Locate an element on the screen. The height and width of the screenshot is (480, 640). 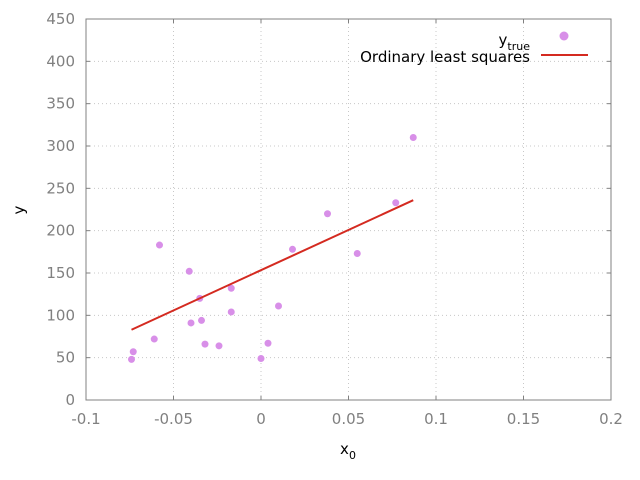
x-tick-label: 0.2 is located at coordinates (611, 419).